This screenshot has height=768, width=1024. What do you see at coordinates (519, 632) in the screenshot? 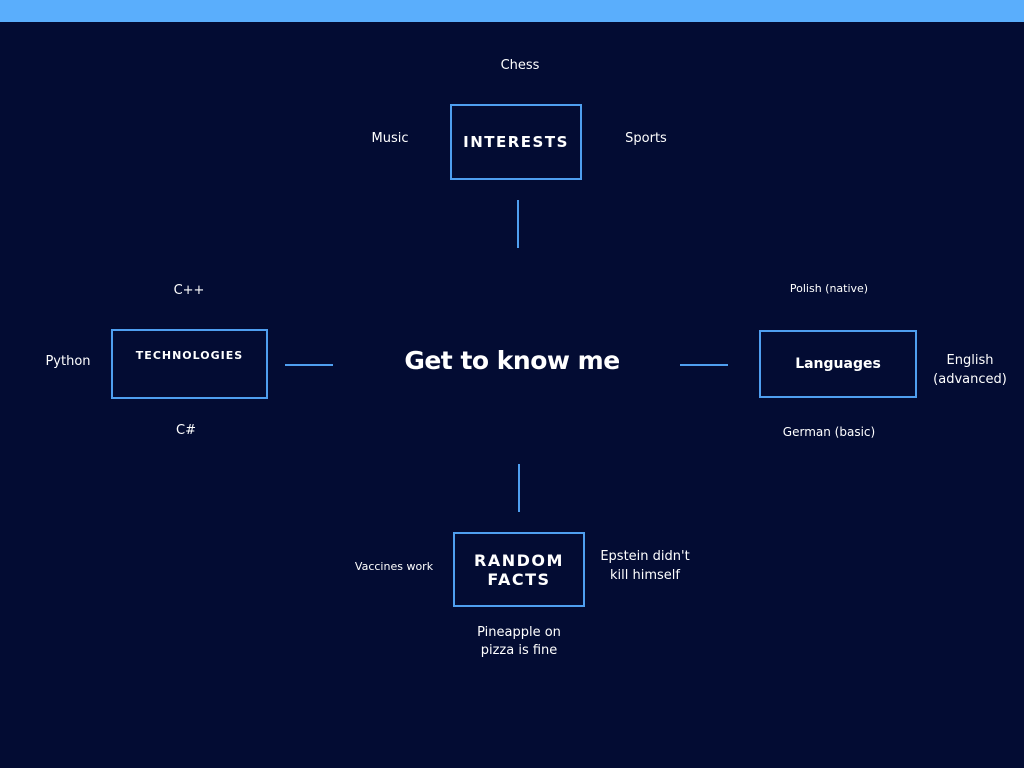
I see `fact-item-bottom-line1: Pineapple on` at bounding box center [519, 632].